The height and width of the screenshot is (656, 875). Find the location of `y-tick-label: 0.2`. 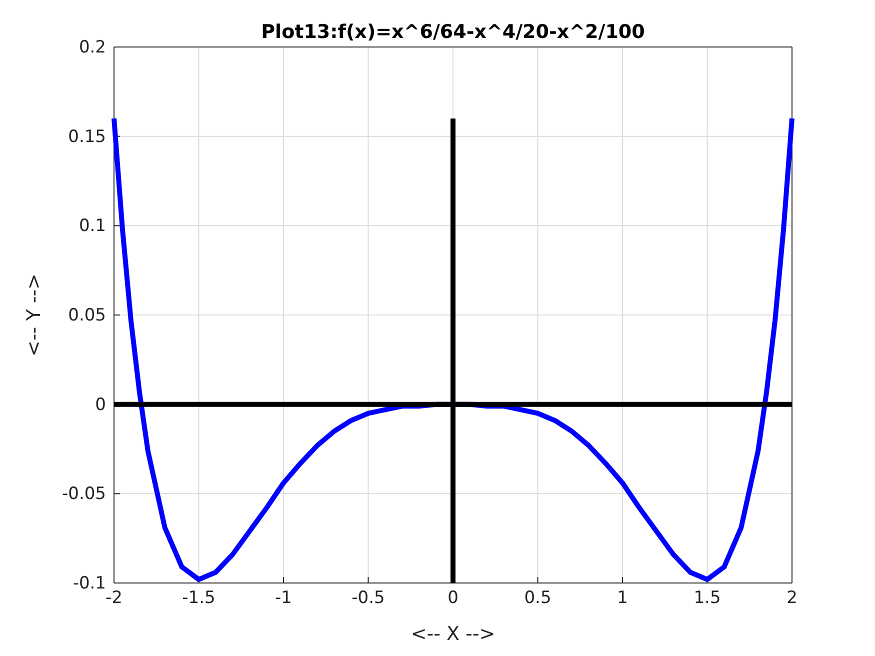

y-tick-label: 0.2 is located at coordinates (92, 47).